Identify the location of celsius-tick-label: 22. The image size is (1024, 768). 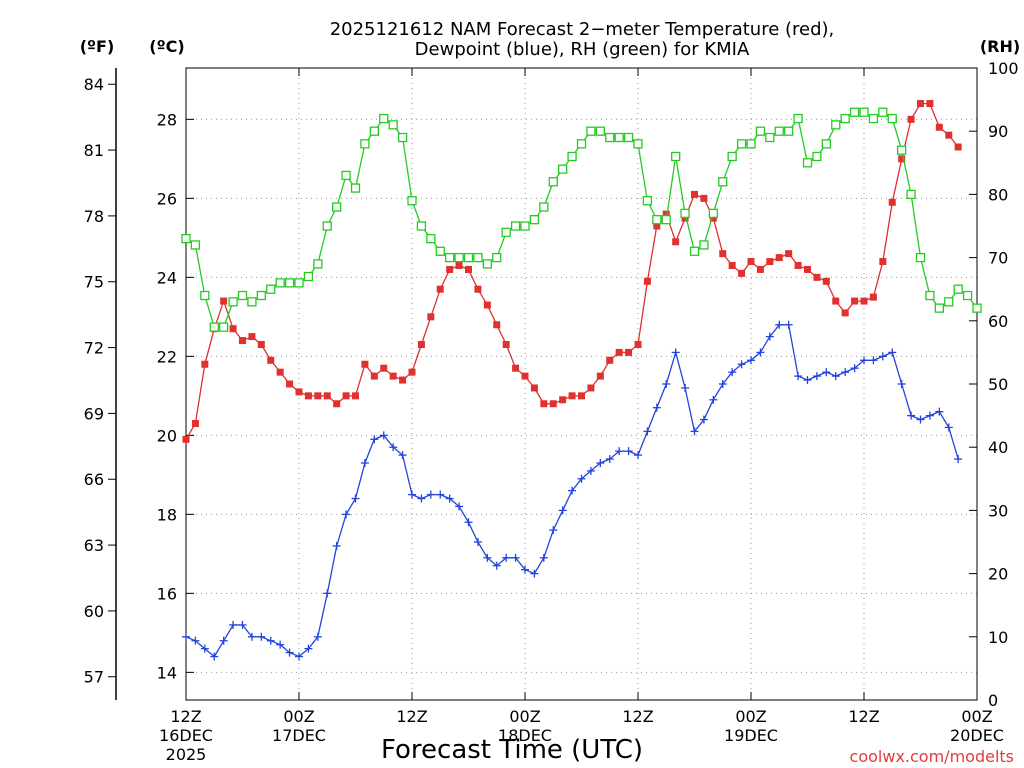
(167, 356).